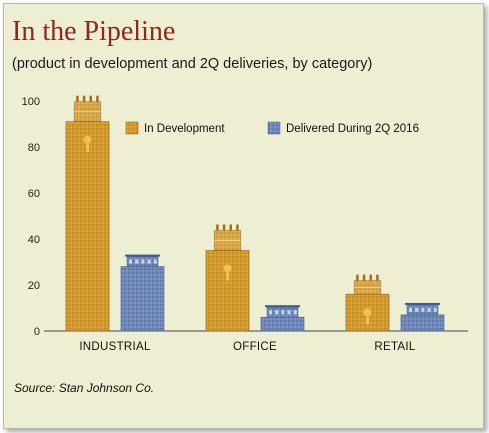 Image resolution: width=489 pixels, height=433 pixels. What do you see at coordinates (37, 332) in the screenshot?
I see `y-tick-label: 0` at bounding box center [37, 332].